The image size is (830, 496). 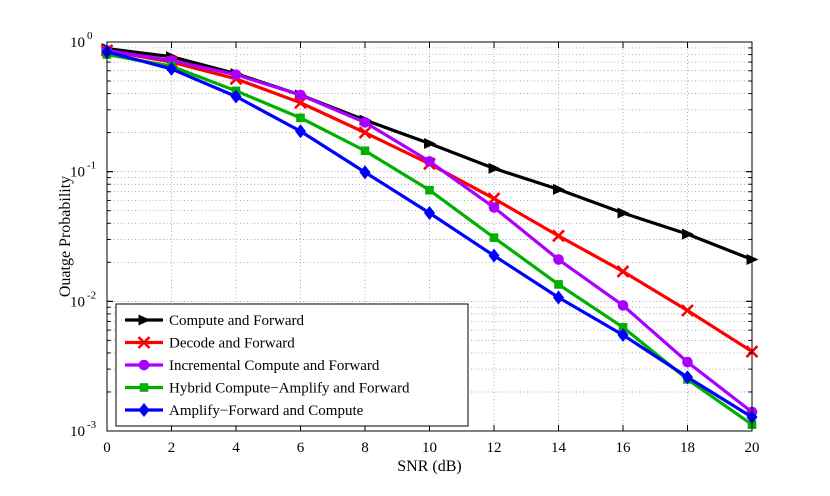 What do you see at coordinates (429, 466) in the screenshot?
I see `x-axis-title: SNR (dB)` at bounding box center [429, 466].